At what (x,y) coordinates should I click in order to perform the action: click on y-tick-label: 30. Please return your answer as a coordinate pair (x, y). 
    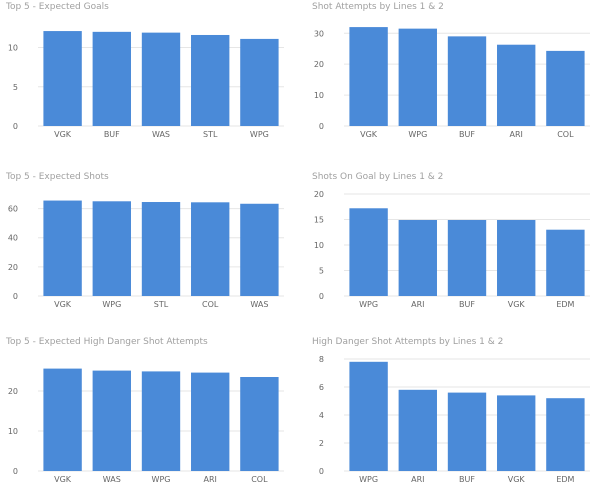
    Looking at the image, I should click on (319, 33).